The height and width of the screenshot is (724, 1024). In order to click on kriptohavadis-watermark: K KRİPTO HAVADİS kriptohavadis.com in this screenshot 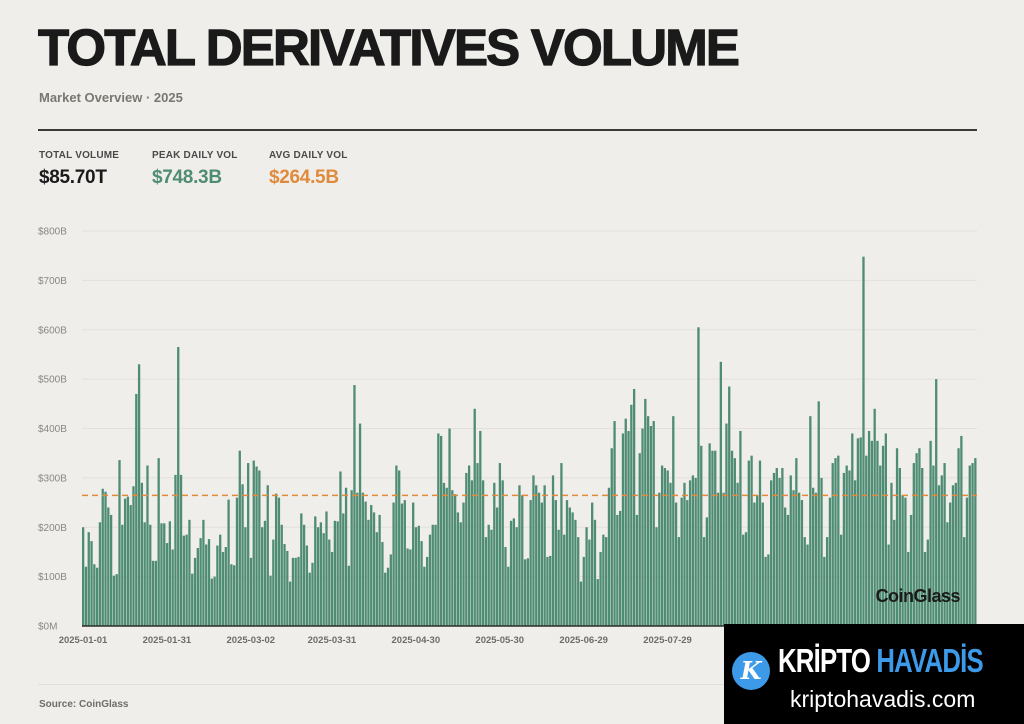, I will do `click(874, 674)`.